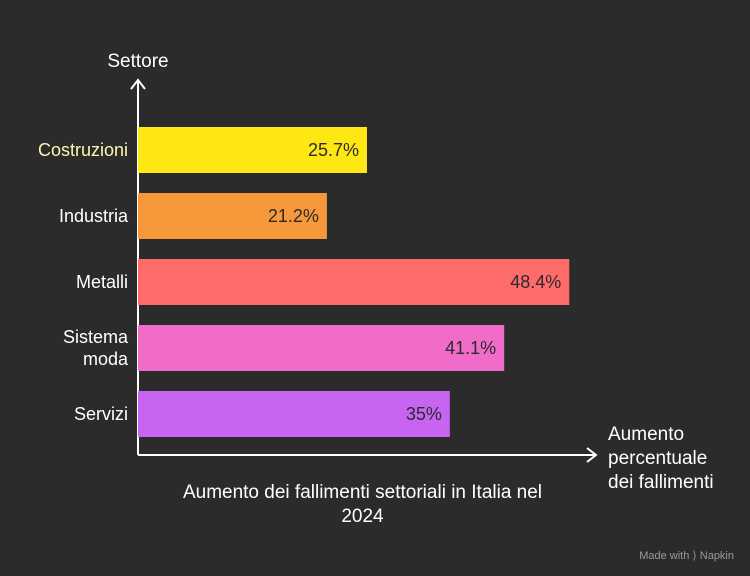 This screenshot has height=576, width=750. Describe the element at coordinates (470, 348) in the screenshot. I see `data-label: 41.1%` at that location.